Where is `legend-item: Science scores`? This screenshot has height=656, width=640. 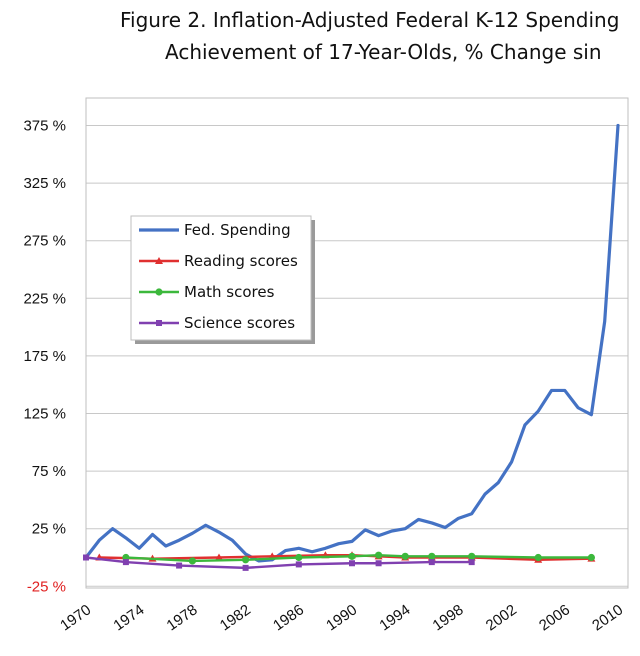 legend-item: Science scores is located at coordinates (217, 323).